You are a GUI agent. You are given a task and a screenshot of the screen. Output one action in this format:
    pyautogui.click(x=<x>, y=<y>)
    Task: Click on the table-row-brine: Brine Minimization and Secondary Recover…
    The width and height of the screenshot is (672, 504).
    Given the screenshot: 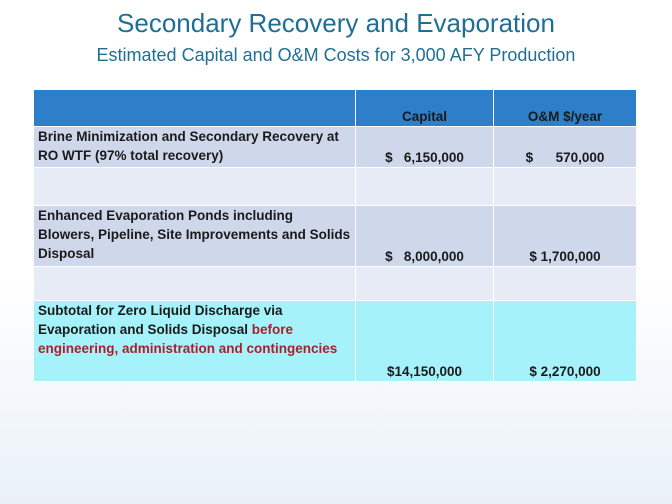 What is the action you would take?
    pyautogui.click(x=335, y=147)
    